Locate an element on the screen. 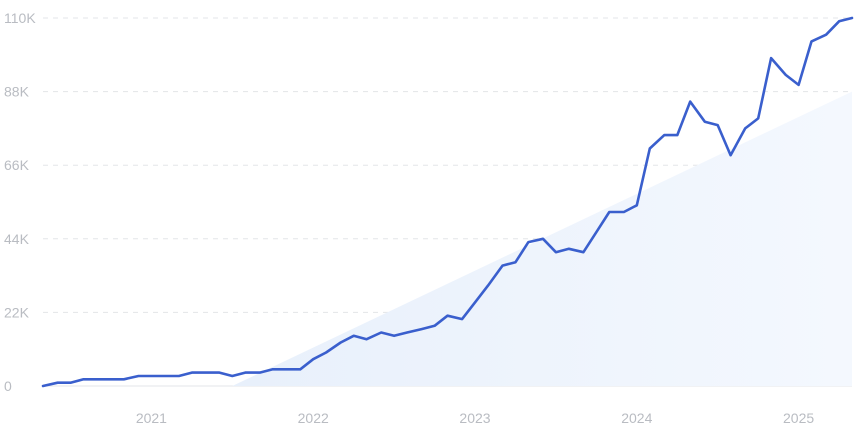 This screenshot has width=860, height=432. x-tick-label: 2025 is located at coordinates (798, 418).